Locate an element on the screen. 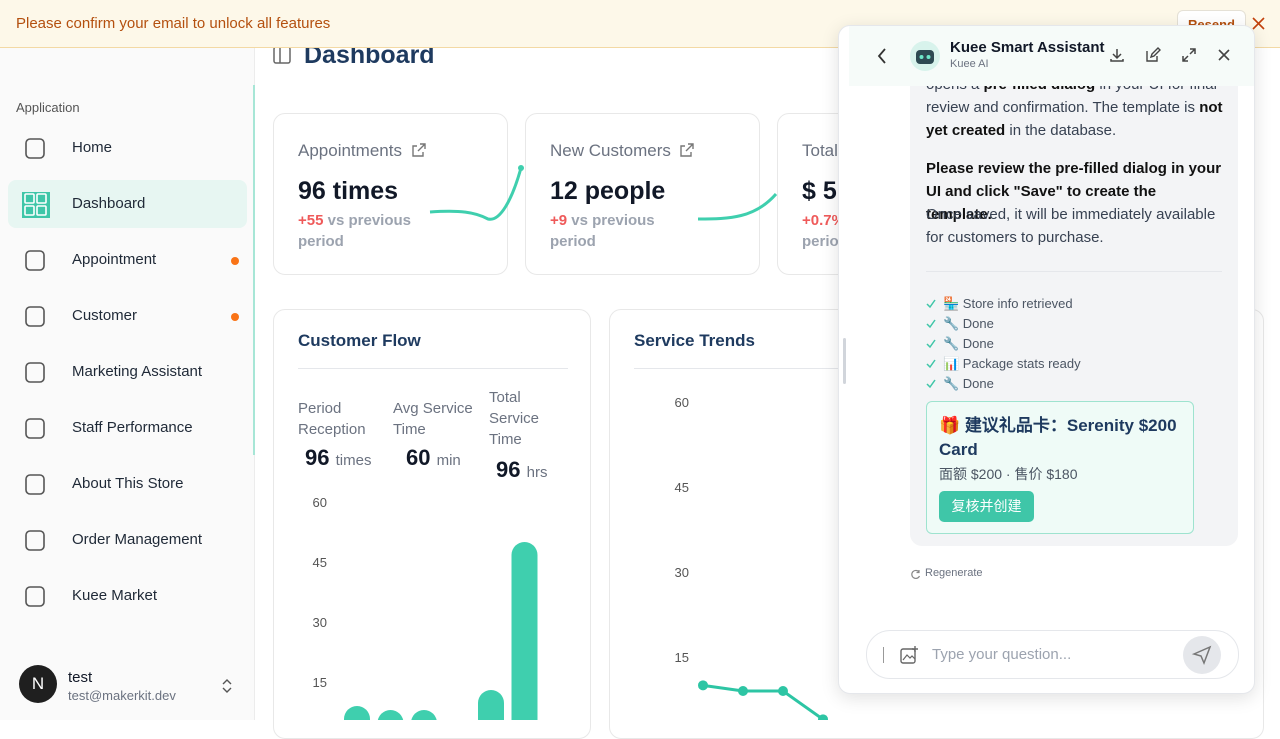 This screenshot has height=739, width=1280. section-label: Application is located at coordinates (48, 107).